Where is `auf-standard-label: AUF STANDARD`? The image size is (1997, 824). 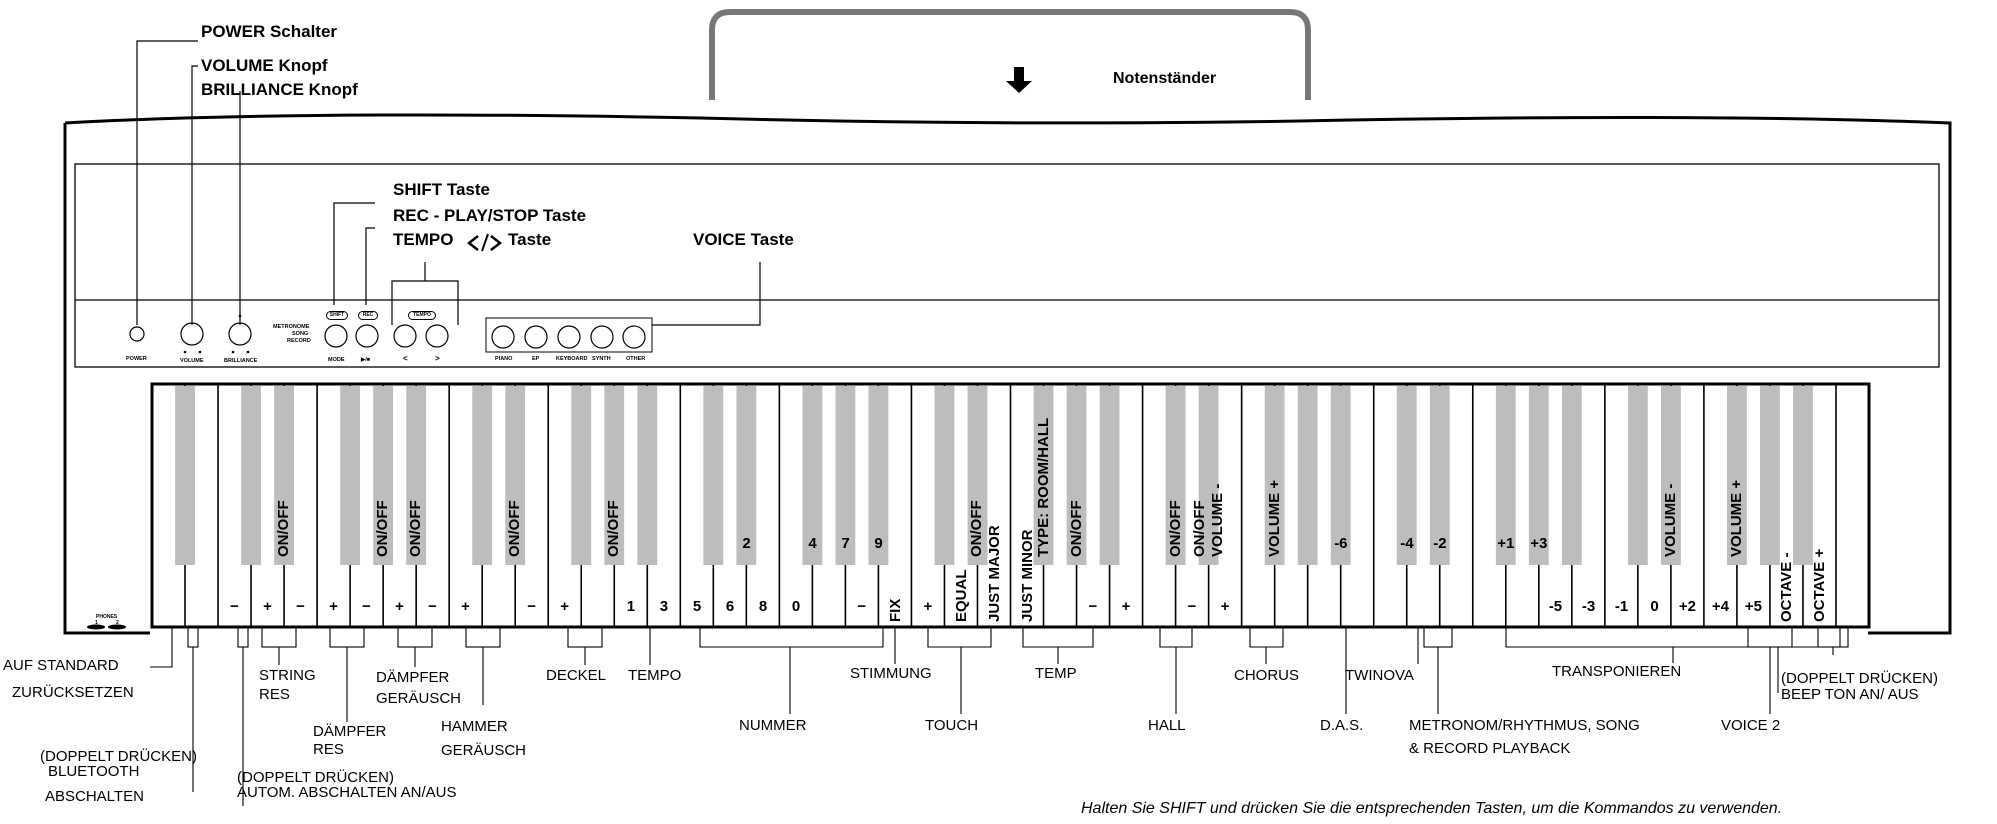 auf-standard-label: AUF STANDARD is located at coordinates (61, 665).